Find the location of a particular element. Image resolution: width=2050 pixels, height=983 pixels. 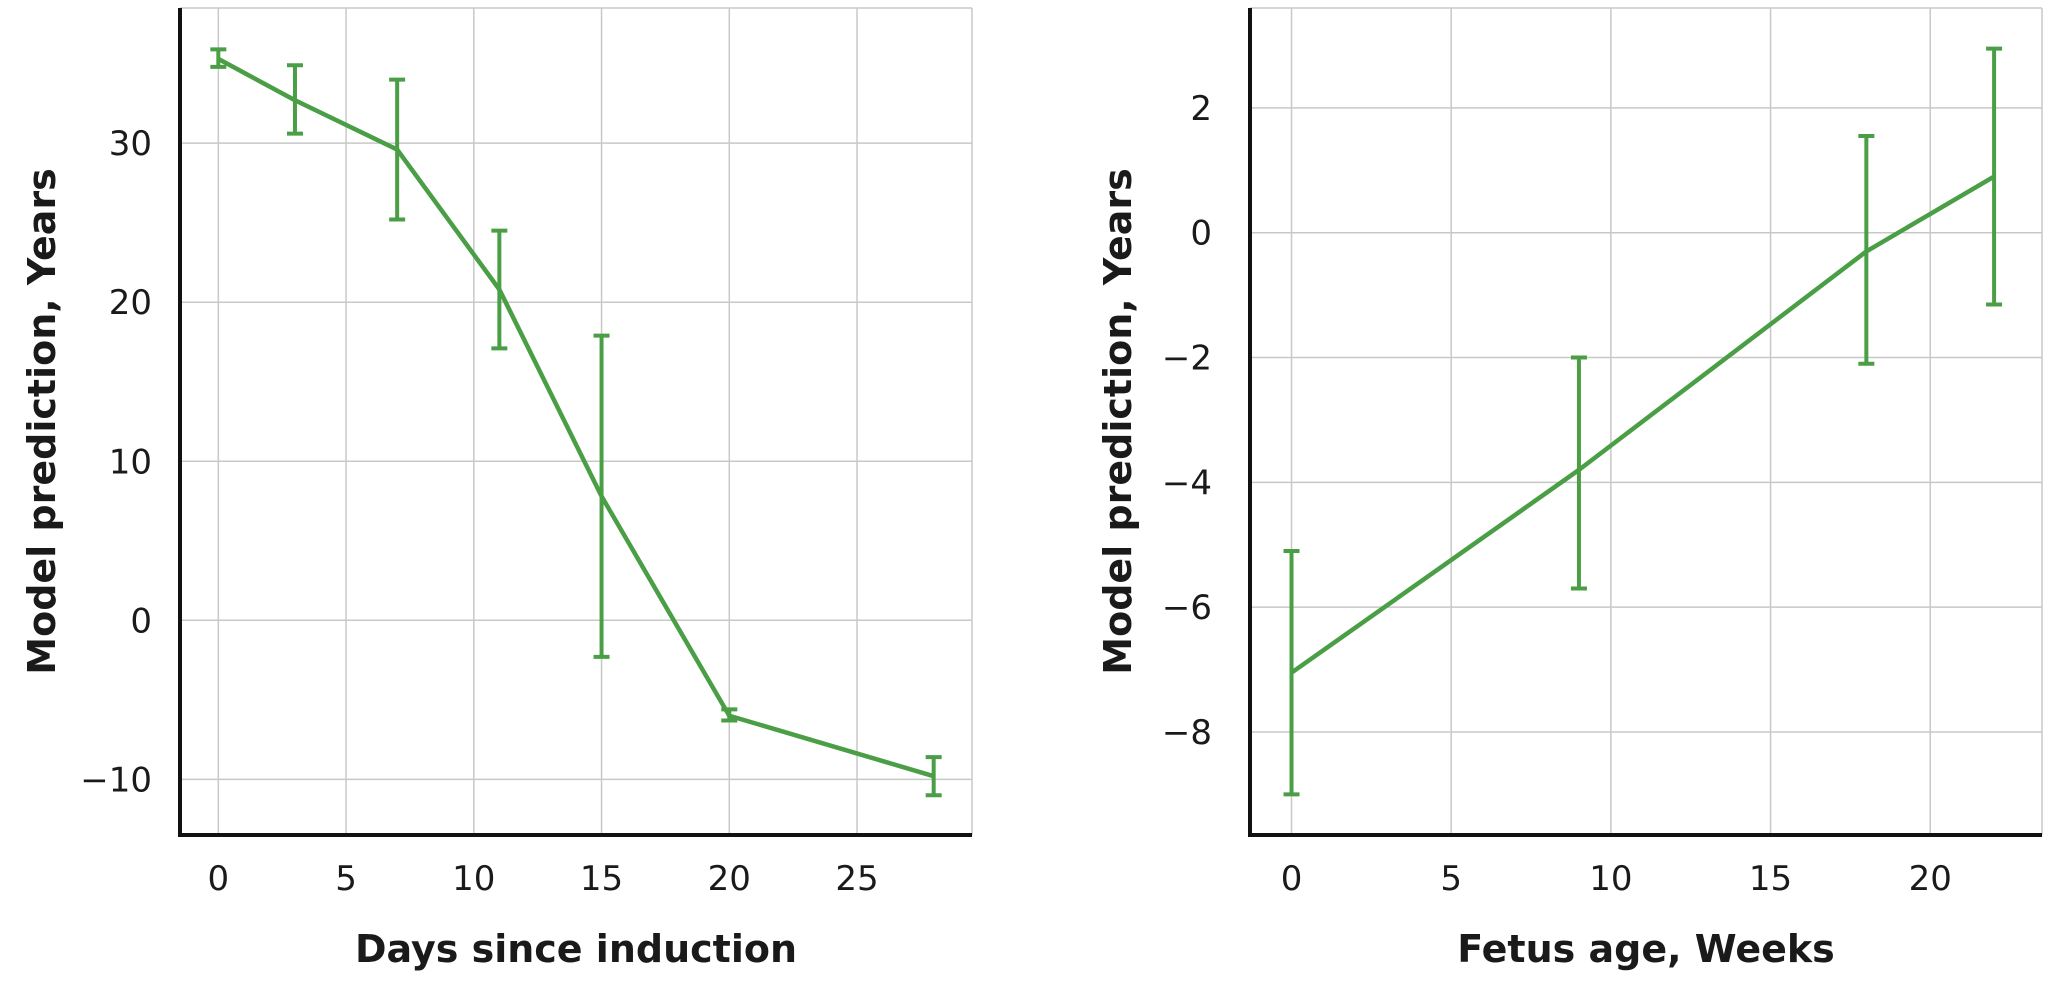

x-axis-label: Fetus age, Weeks is located at coordinates (1646, 949).